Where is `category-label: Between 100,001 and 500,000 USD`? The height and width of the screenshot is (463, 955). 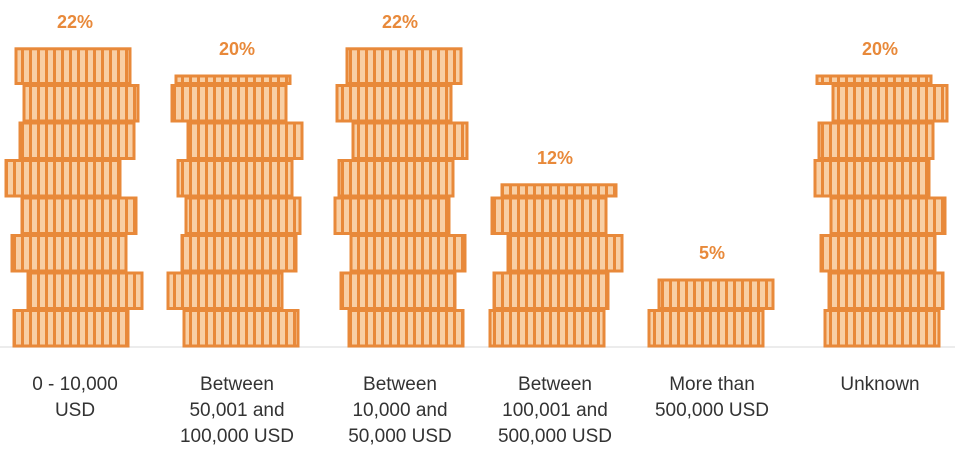
category-label: Between 100,001 and 500,000 USD is located at coordinates (555, 410).